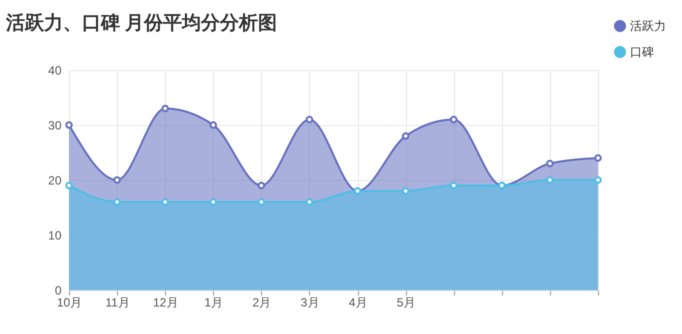 Image resolution: width=682 pixels, height=334 pixels. Describe the element at coordinates (55, 71) in the screenshot. I see `y-tick-label: 40` at that location.